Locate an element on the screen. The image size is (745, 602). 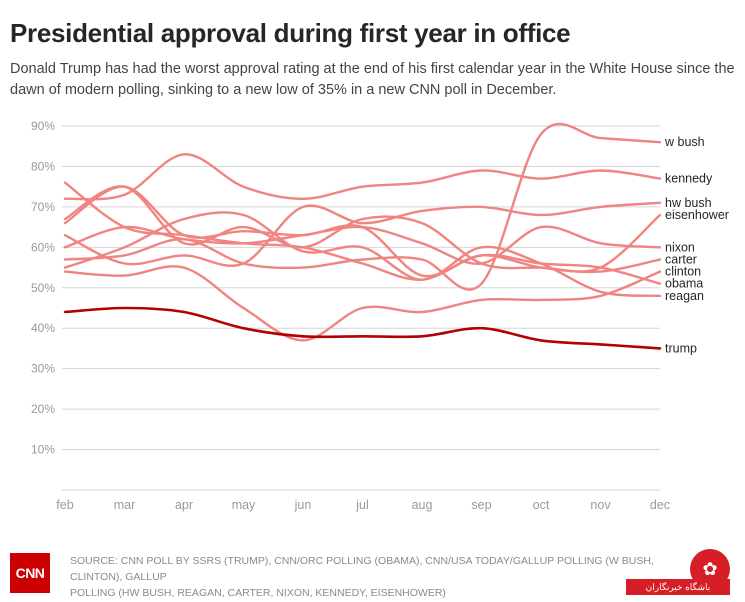
x-tick-label: apr is located at coordinates (184, 505).